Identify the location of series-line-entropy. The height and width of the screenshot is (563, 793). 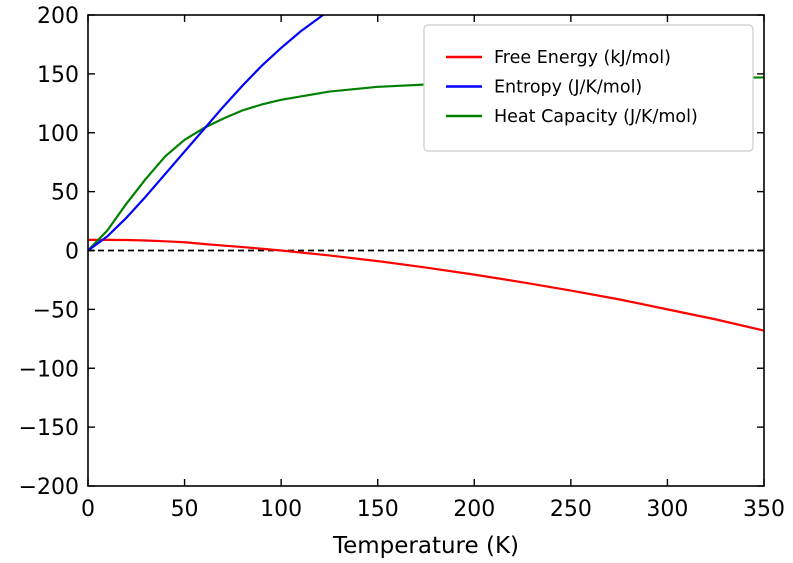
(206, 133).